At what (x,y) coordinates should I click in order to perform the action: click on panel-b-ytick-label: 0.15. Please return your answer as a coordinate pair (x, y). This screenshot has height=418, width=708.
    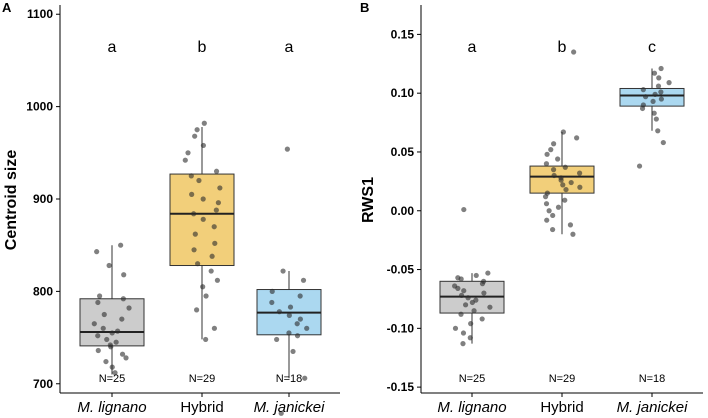
    Looking at the image, I should click on (403, 34).